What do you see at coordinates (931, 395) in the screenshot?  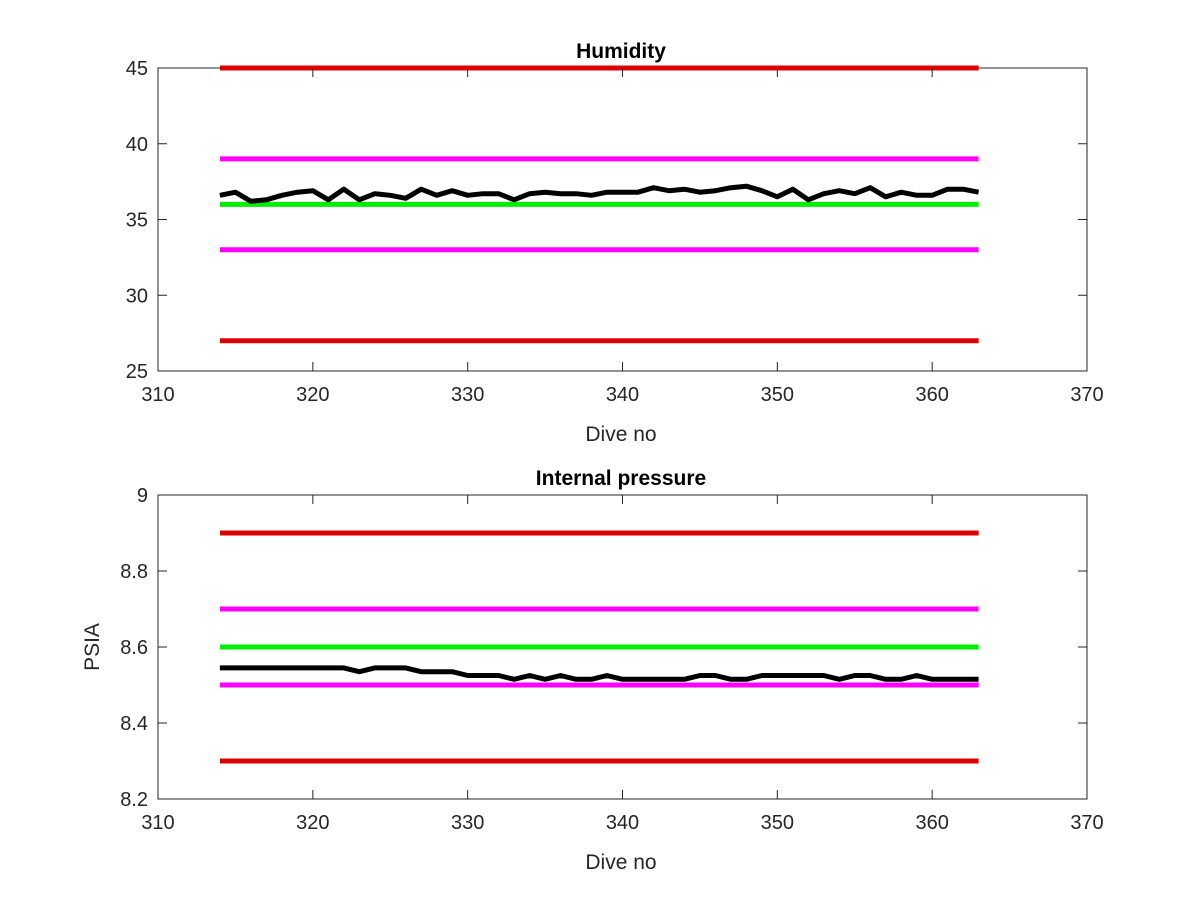 I see `humidity-x-tick-label: 360` at bounding box center [931, 395].